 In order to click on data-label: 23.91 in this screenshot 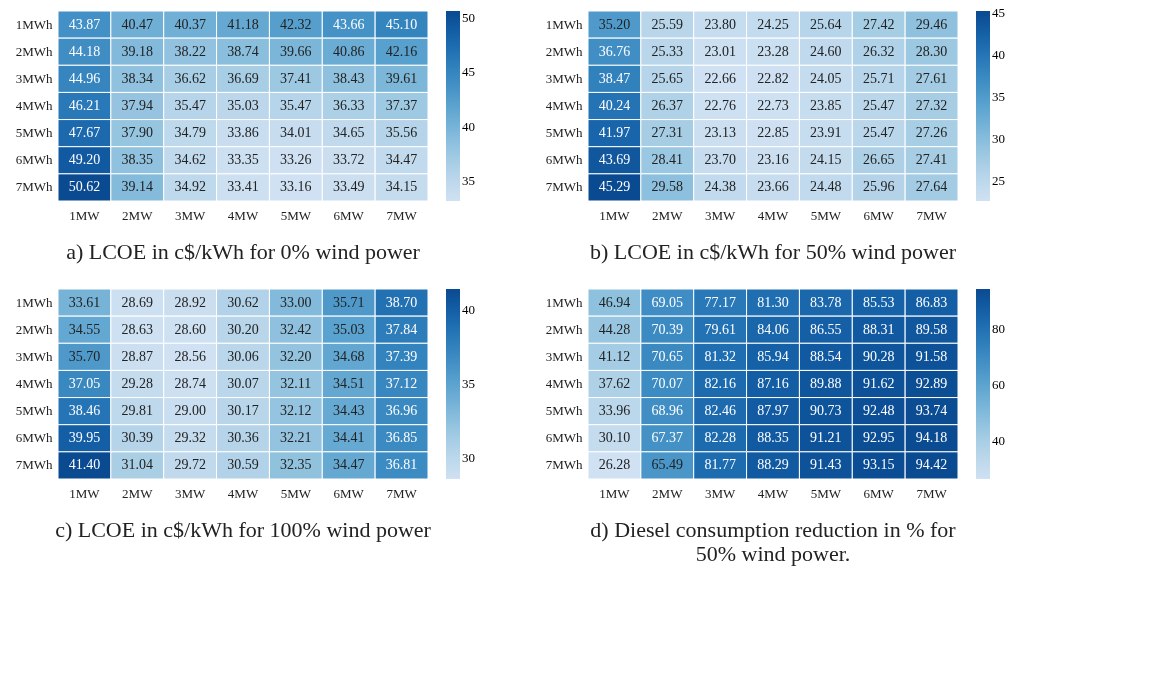, I will do `click(826, 133)`.